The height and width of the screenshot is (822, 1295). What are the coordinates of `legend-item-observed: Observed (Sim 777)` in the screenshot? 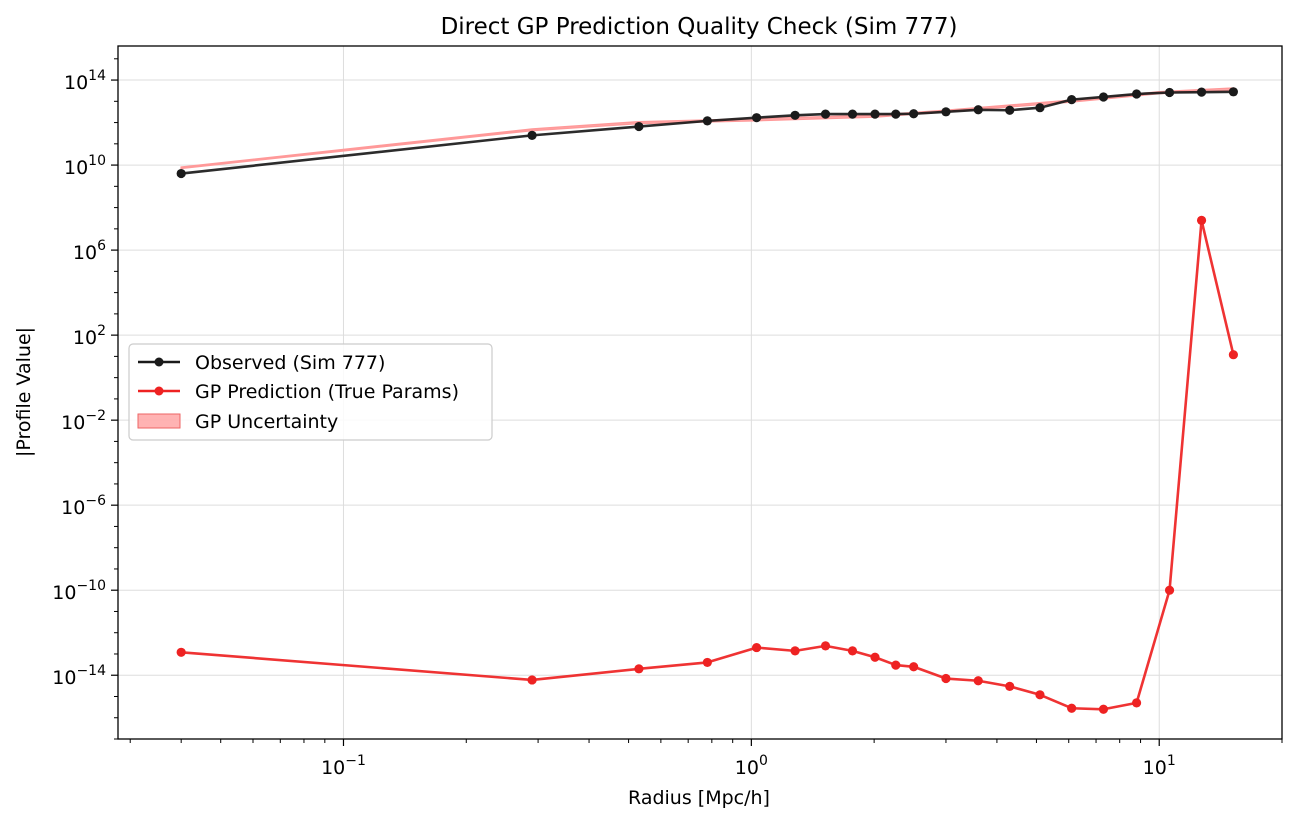 It's located at (261, 363).